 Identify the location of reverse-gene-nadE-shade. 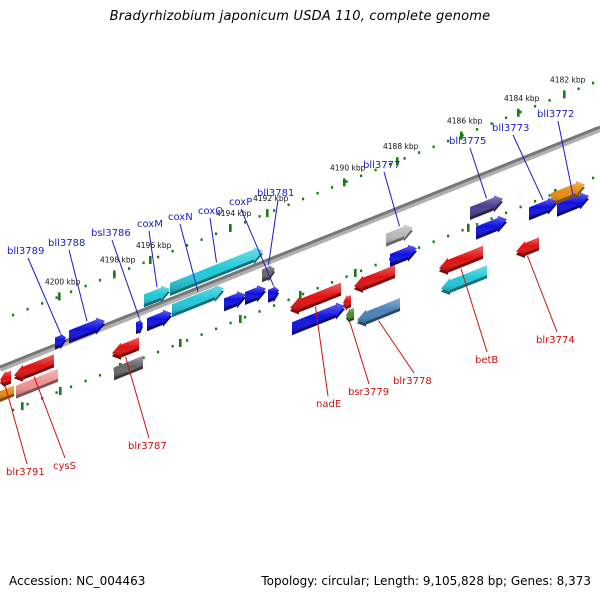
(315, 297).